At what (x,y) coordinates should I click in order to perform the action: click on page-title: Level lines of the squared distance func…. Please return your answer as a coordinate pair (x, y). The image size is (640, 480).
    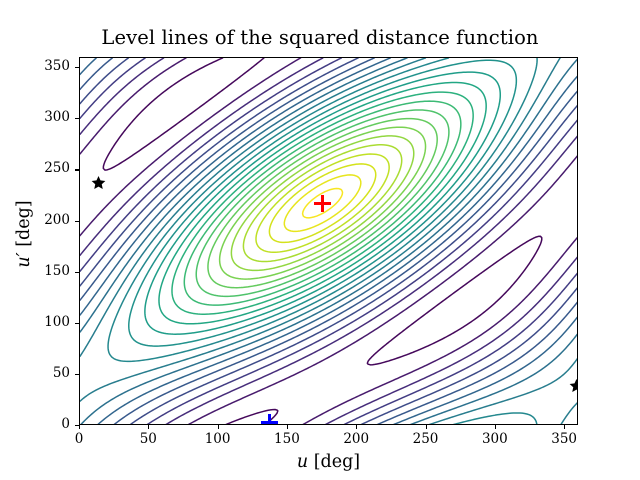
    Looking at the image, I should click on (320, 37).